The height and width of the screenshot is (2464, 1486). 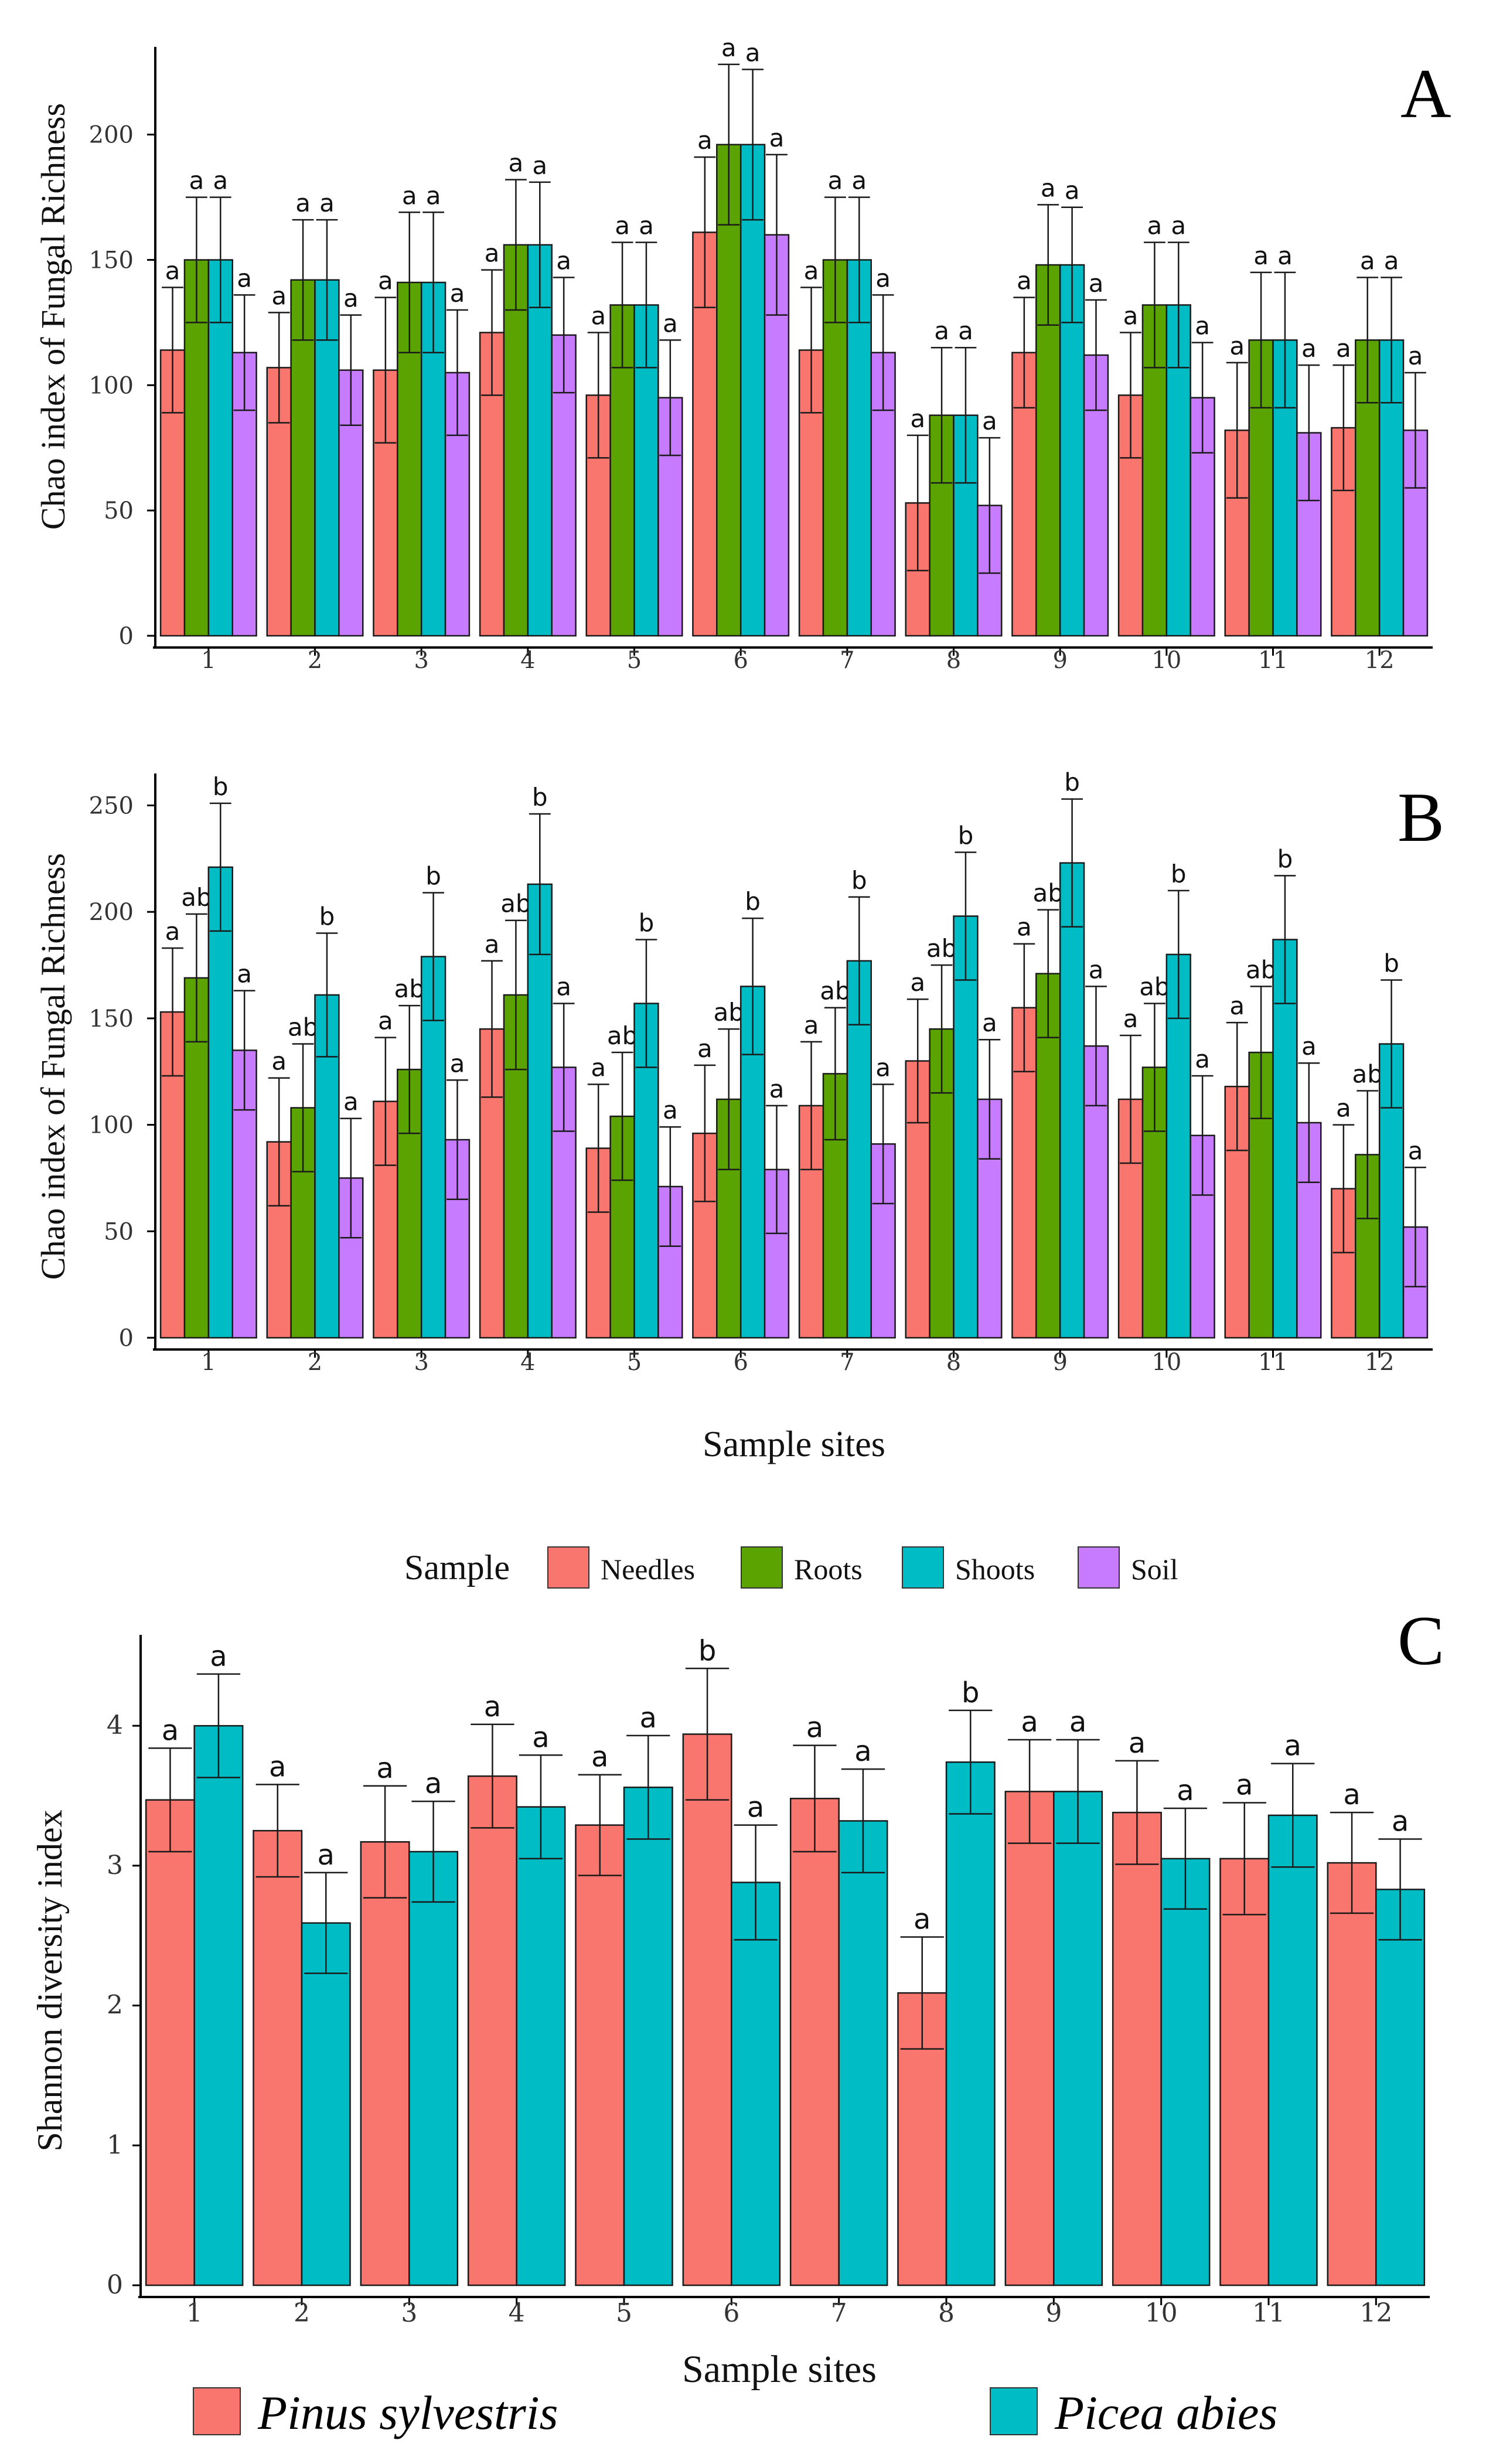 I want to click on legend-swatch-picea, so click(x=1014, y=2411).